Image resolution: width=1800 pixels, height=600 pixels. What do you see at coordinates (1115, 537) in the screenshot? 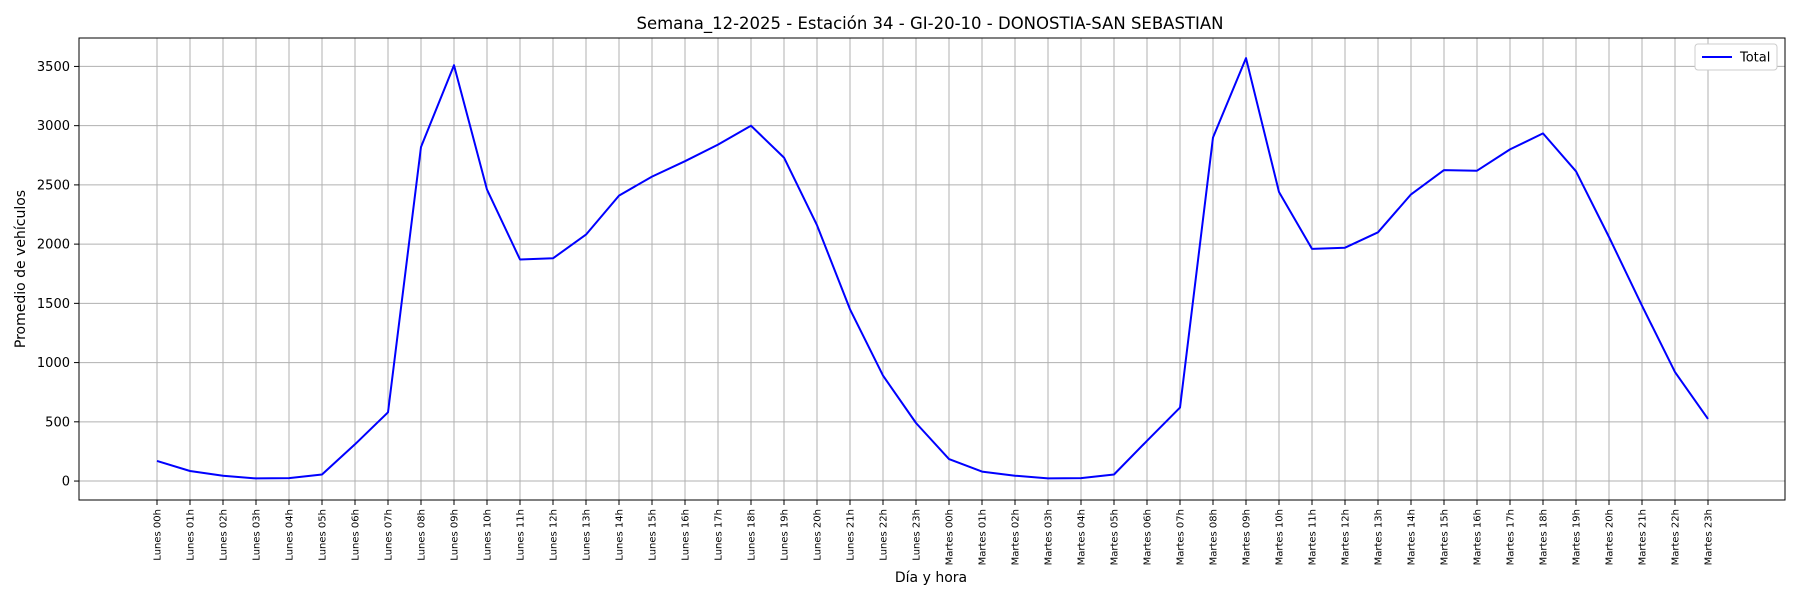
I see `x-tick-label: Martes 05h` at bounding box center [1115, 537].